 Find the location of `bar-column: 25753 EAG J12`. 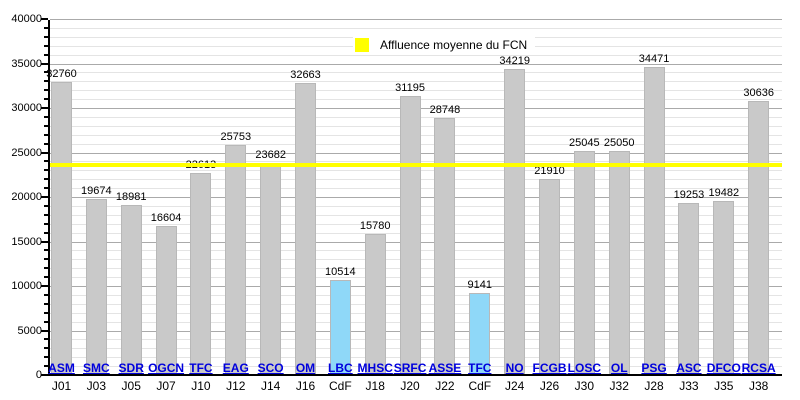

bar-column: 25753 EAG J12 is located at coordinates (235, 206).